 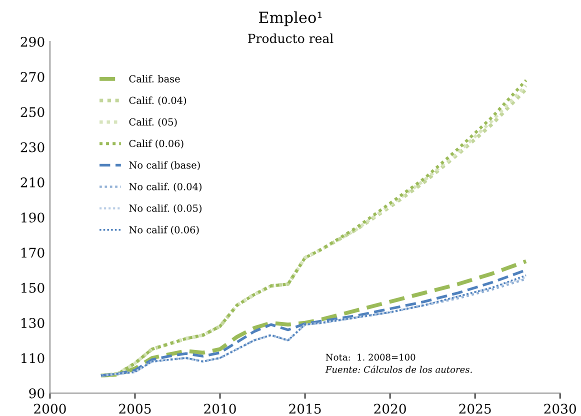 What do you see at coordinates (220, 409) in the screenshot?
I see `x-tick-label: 2010` at bounding box center [220, 409].